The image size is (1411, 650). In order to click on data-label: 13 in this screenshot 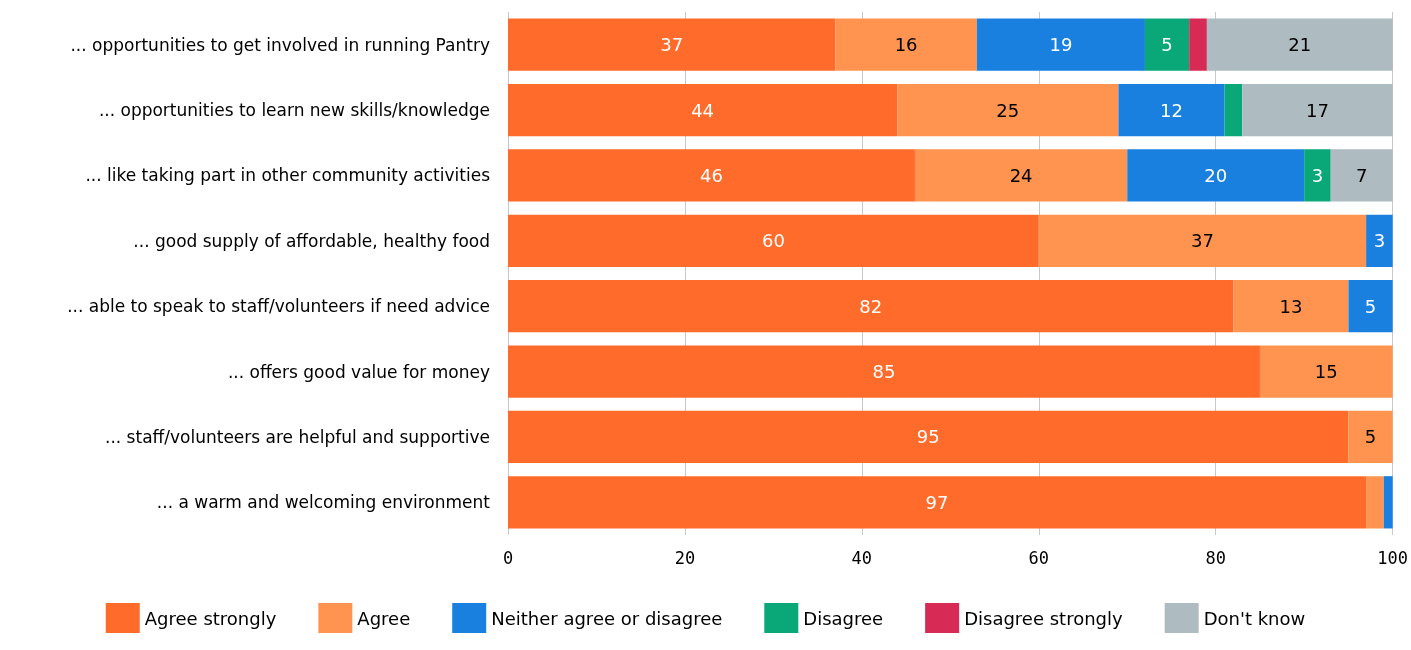, I will do `click(1291, 306)`.